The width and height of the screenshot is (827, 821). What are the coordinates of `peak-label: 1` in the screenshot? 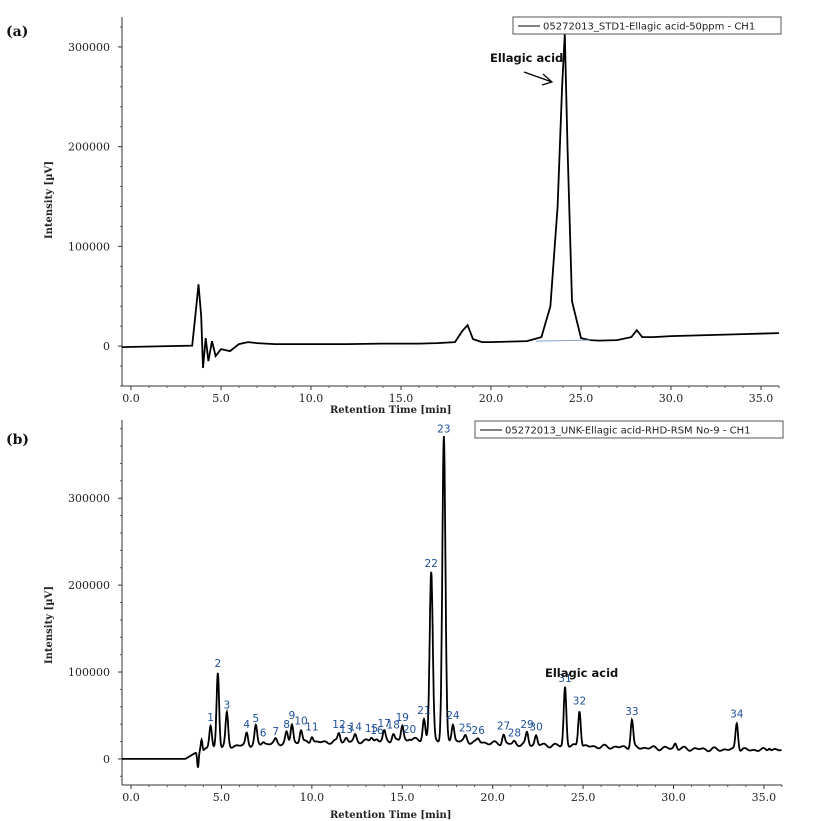 It's located at (210, 718).